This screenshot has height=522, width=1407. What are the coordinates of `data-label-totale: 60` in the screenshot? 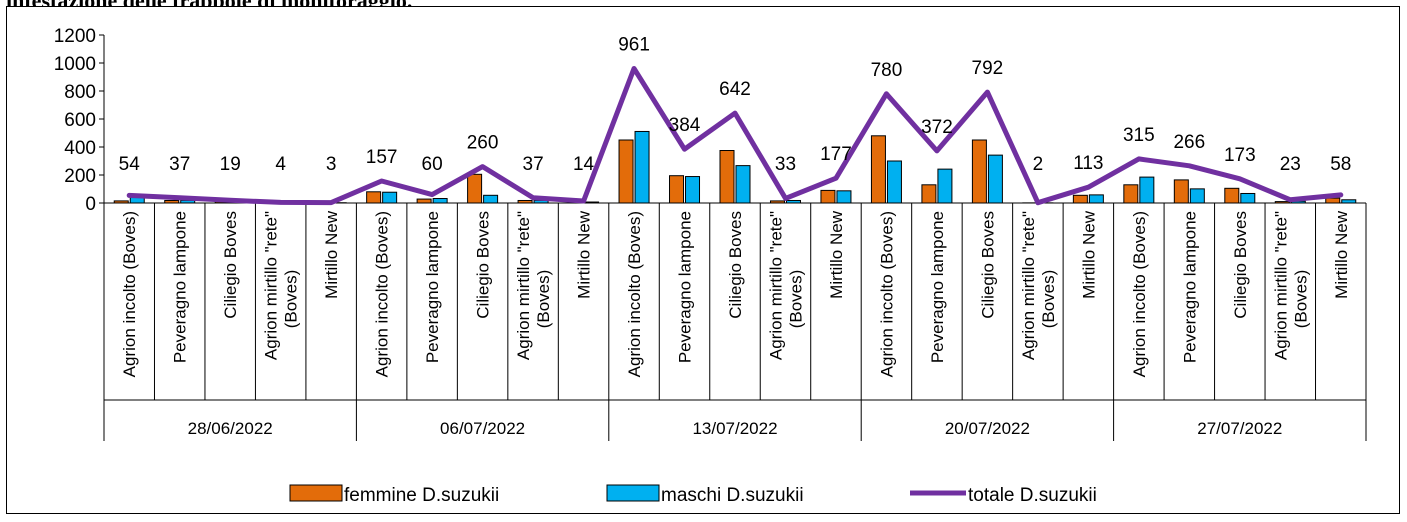 It's located at (432, 164).